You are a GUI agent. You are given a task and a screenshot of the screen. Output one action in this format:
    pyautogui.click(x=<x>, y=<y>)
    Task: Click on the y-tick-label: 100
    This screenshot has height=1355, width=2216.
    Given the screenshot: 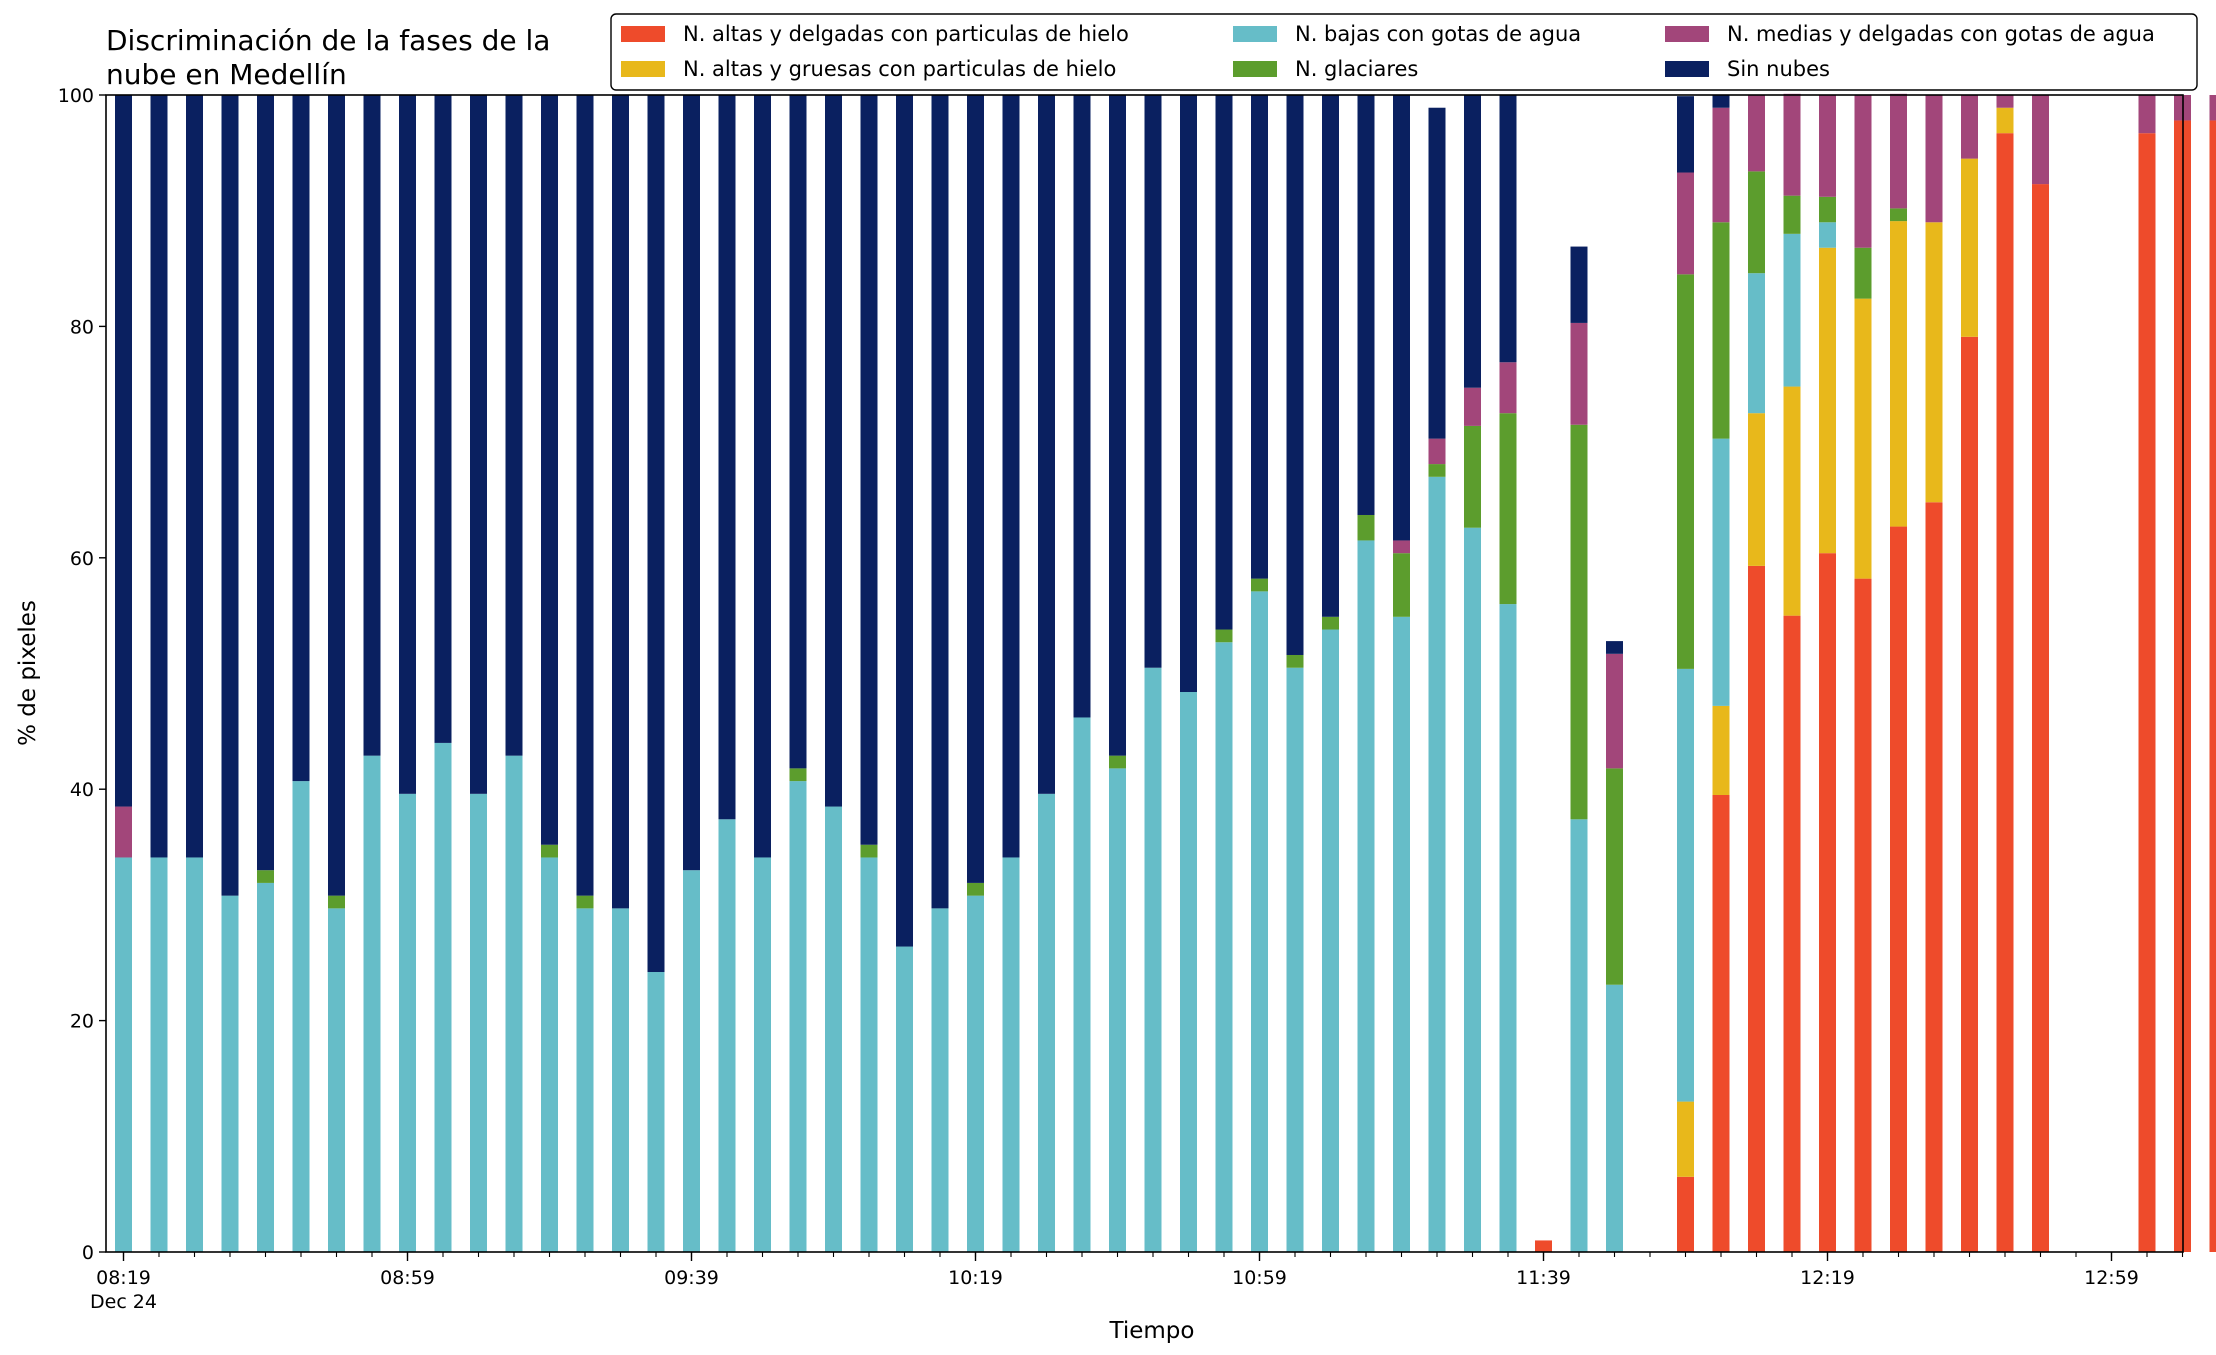 What is the action you would take?
    pyautogui.click(x=76, y=96)
    